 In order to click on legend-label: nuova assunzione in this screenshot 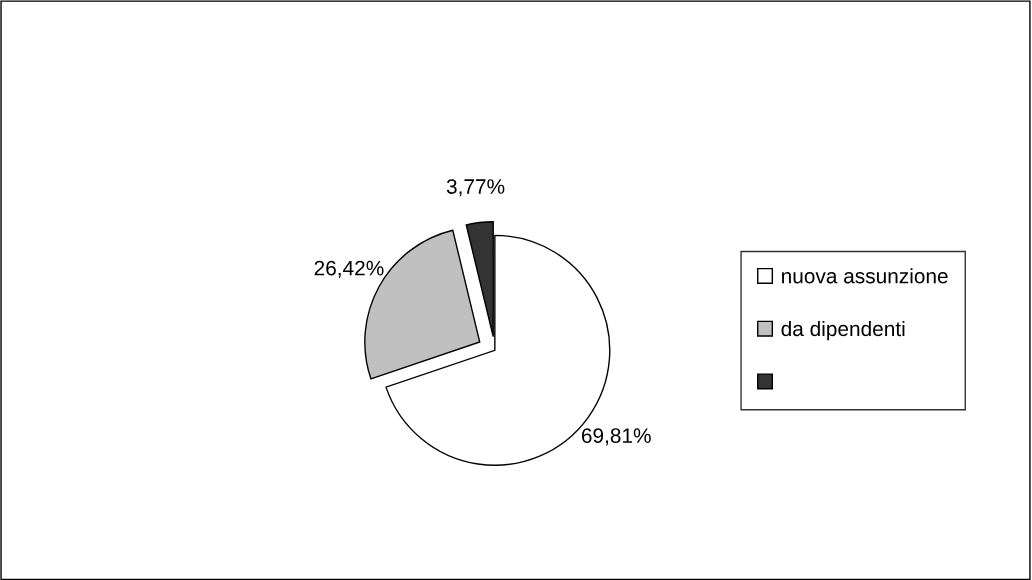, I will do `click(865, 276)`.